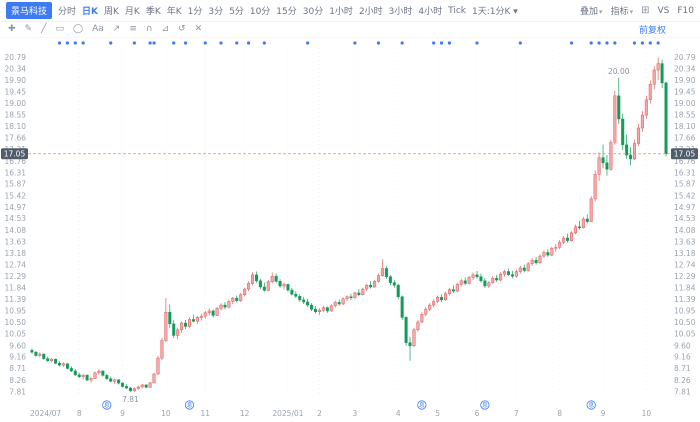 The height and width of the screenshot is (422, 700). What do you see at coordinates (652, 31) in the screenshot?
I see `adjust-mode-label: 前复权` at bounding box center [652, 31].